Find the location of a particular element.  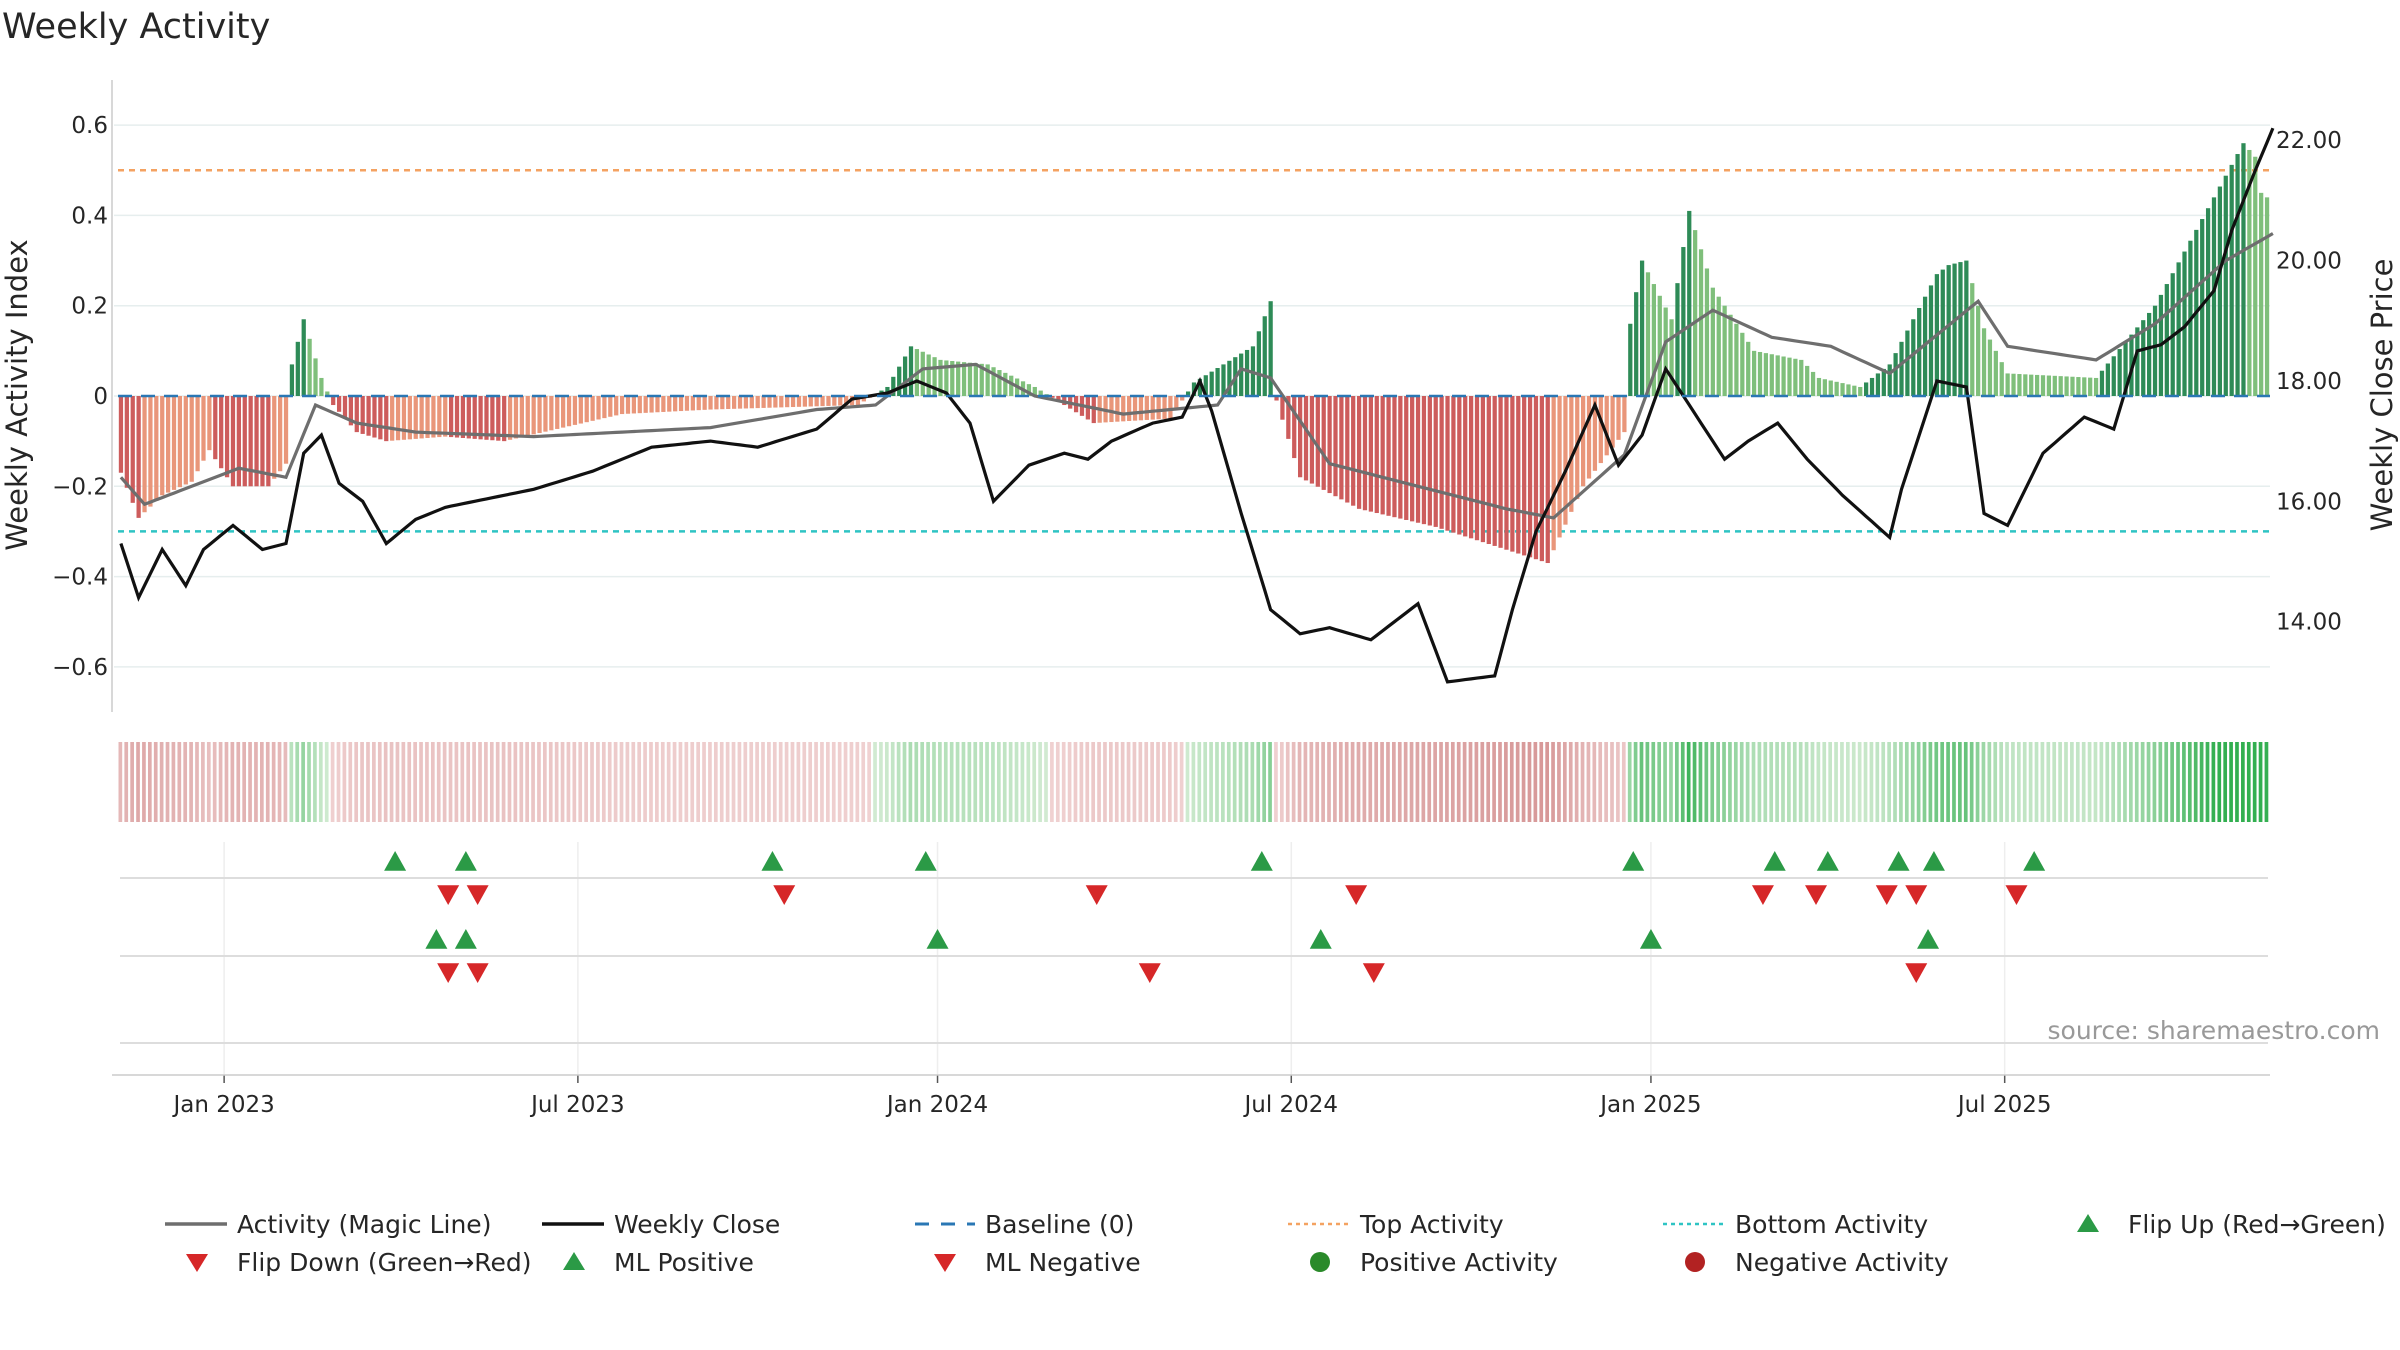

x-tick-label: Jul 2023 is located at coordinates (577, 1105).